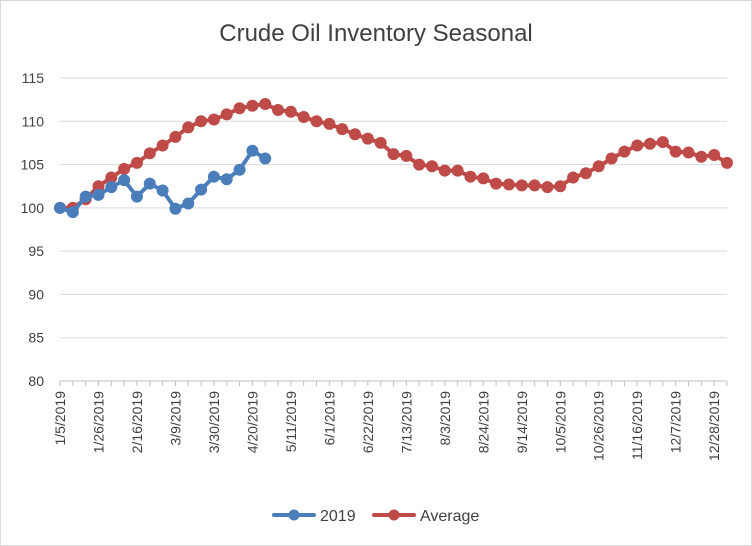 This screenshot has width=752, height=546. Describe the element at coordinates (714, 426) in the screenshot. I see `x-tick-label: 12/28/2019` at that location.